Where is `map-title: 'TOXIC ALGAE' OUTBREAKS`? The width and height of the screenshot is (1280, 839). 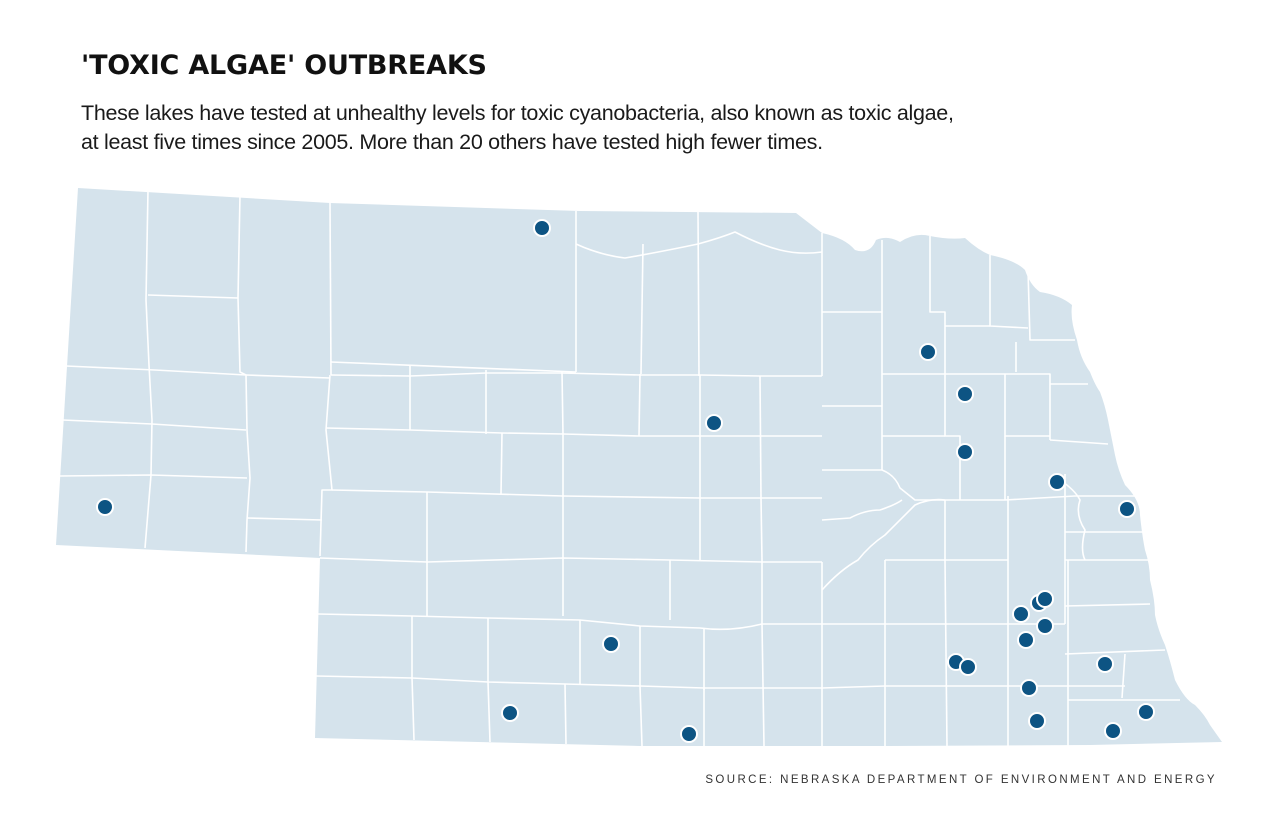
map-title: 'TOXIC ALGAE' OUTBREAKS is located at coordinates (284, 65).